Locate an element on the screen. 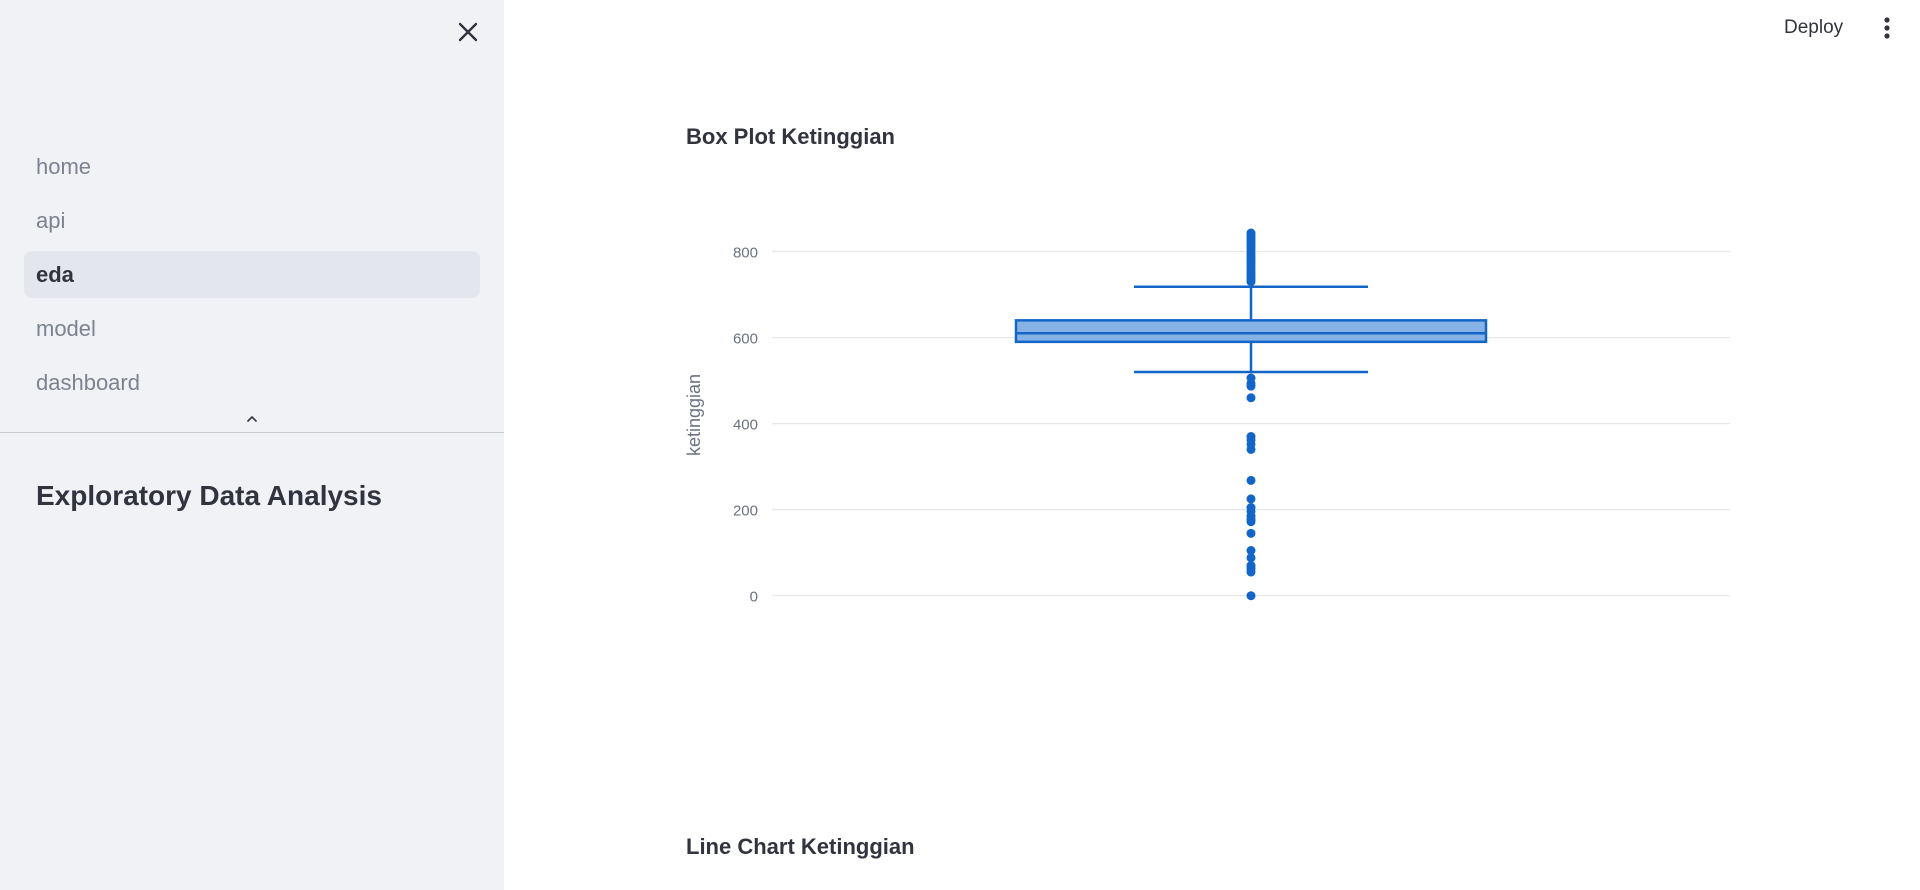 The image size is (1920, 890). y-tick-label: 800 is located at coordinates (745, 253).